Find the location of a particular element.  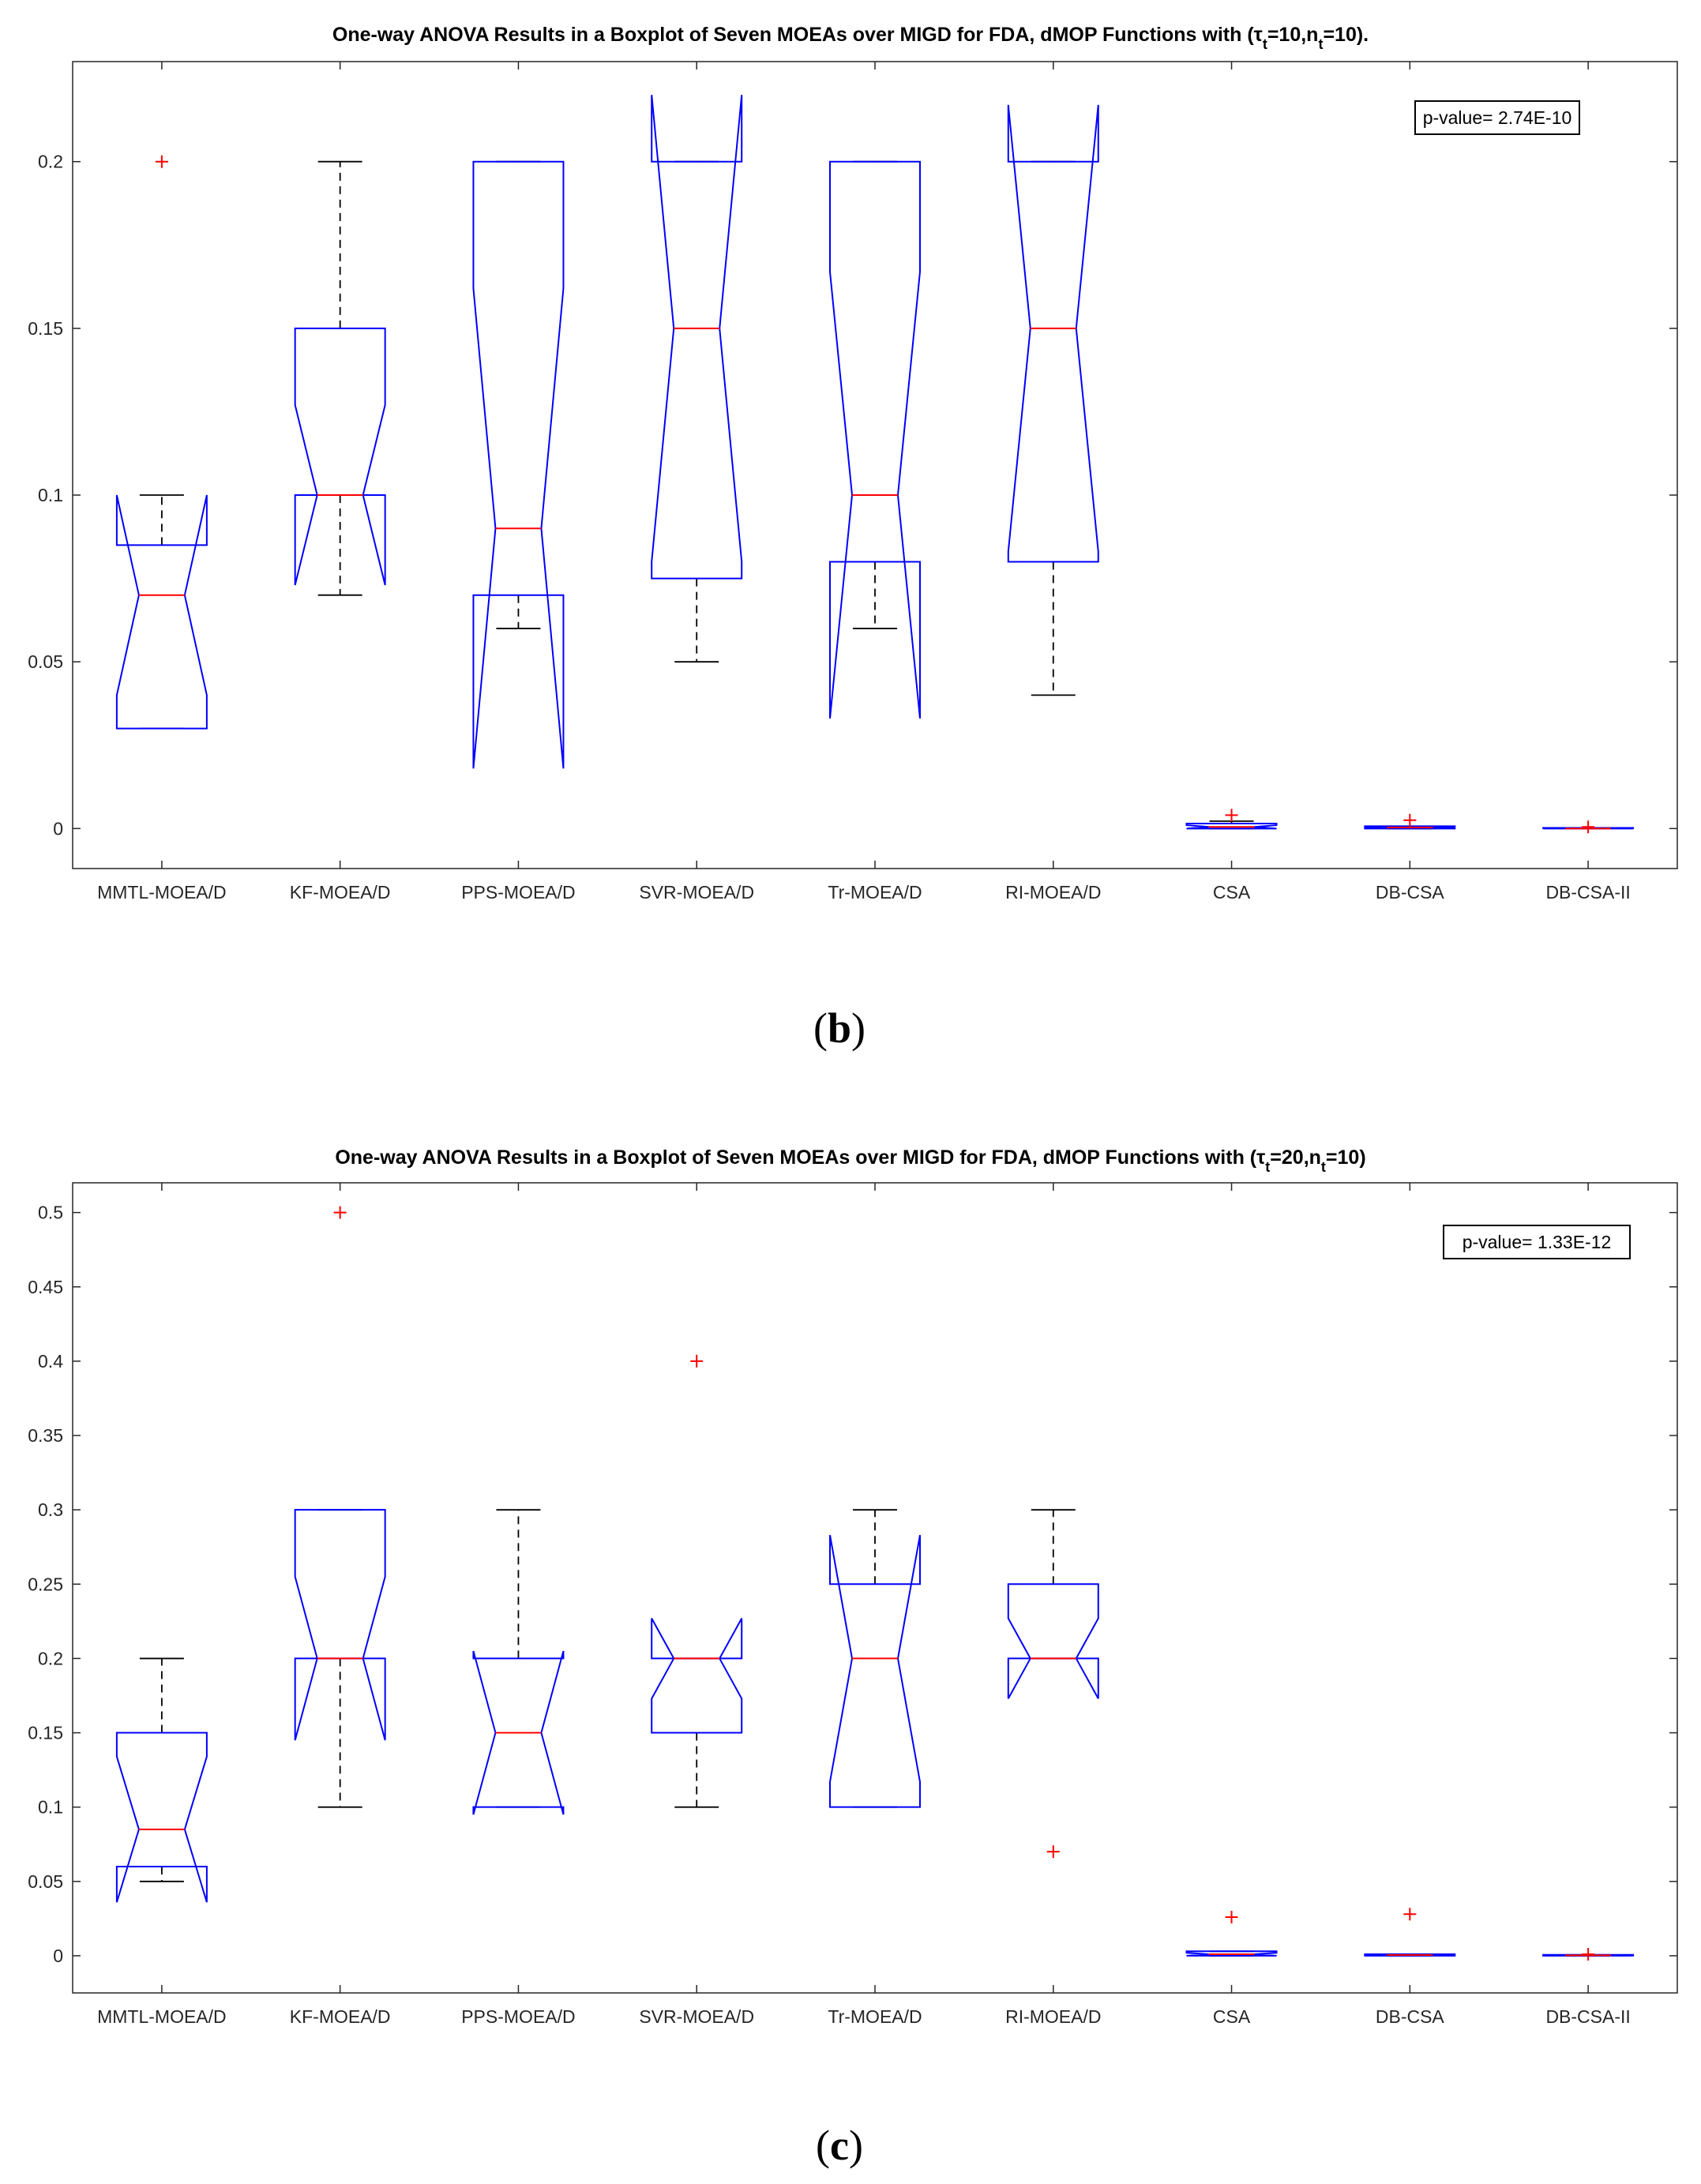

p-value-label: p-value= 1.33E-12 is located at coordinates (1537, 1242).